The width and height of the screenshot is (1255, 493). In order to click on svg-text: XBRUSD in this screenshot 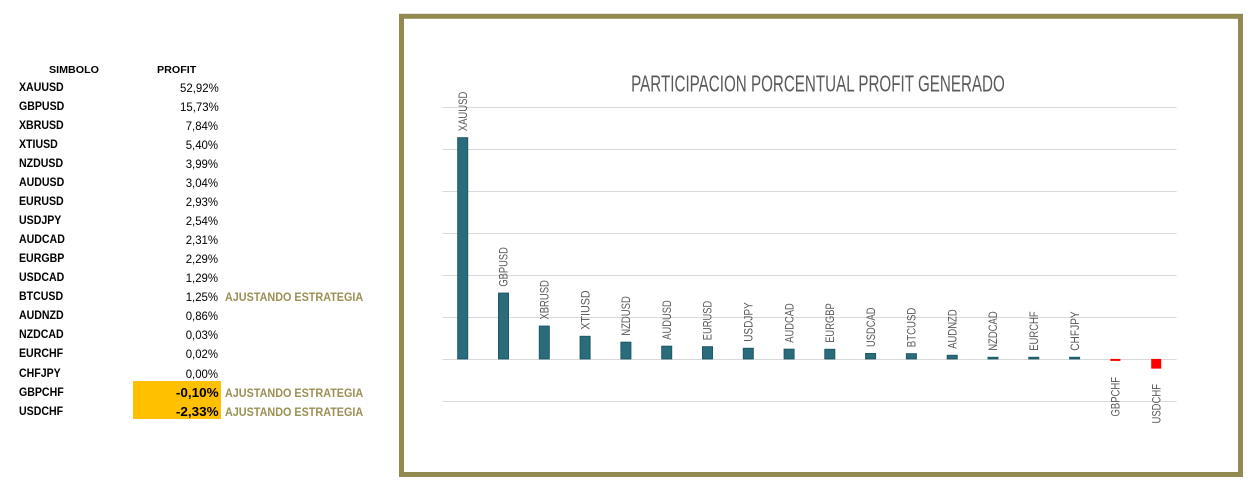, I will do `click(545, 300)`.